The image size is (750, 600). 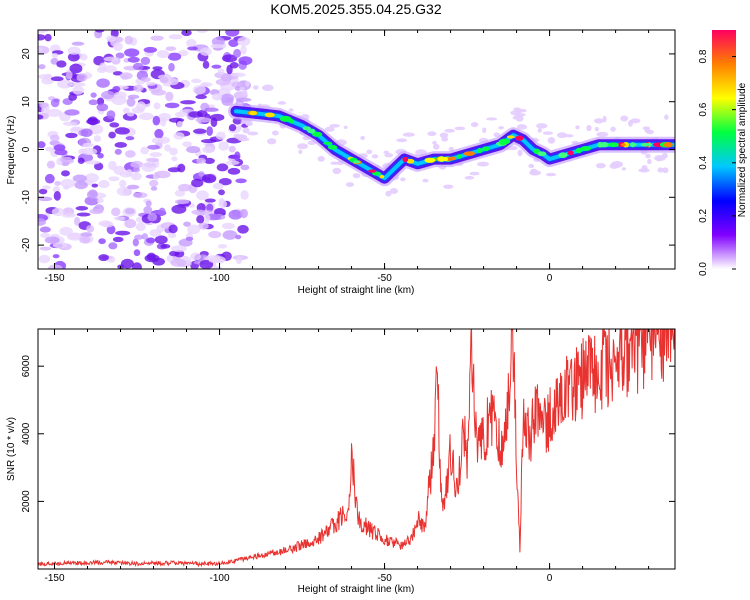 What do you see at coordinates (356, 290) in the screenshot?
I see `spectrogram-x-axis-label: Height of straight line (km)` at bounding box center [356, 290].